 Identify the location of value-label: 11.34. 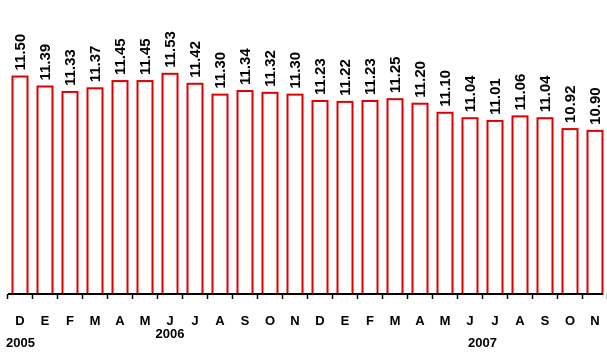
(245, 66).